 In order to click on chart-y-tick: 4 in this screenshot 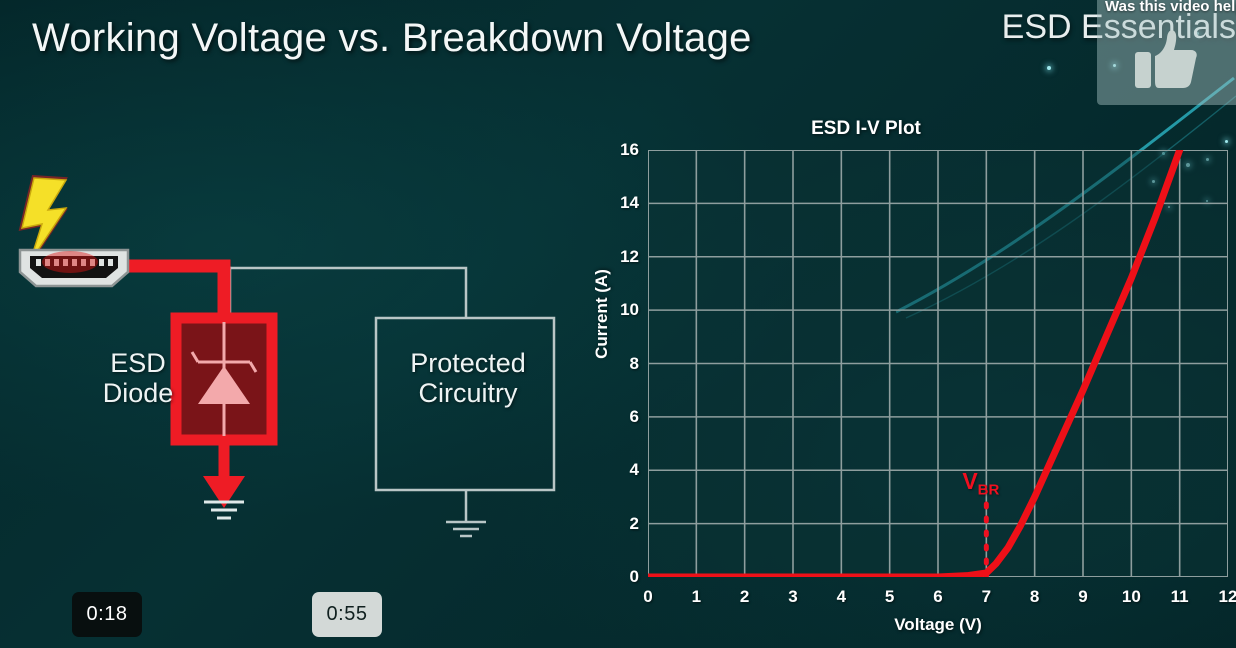, I will do `click(634, 470)`.